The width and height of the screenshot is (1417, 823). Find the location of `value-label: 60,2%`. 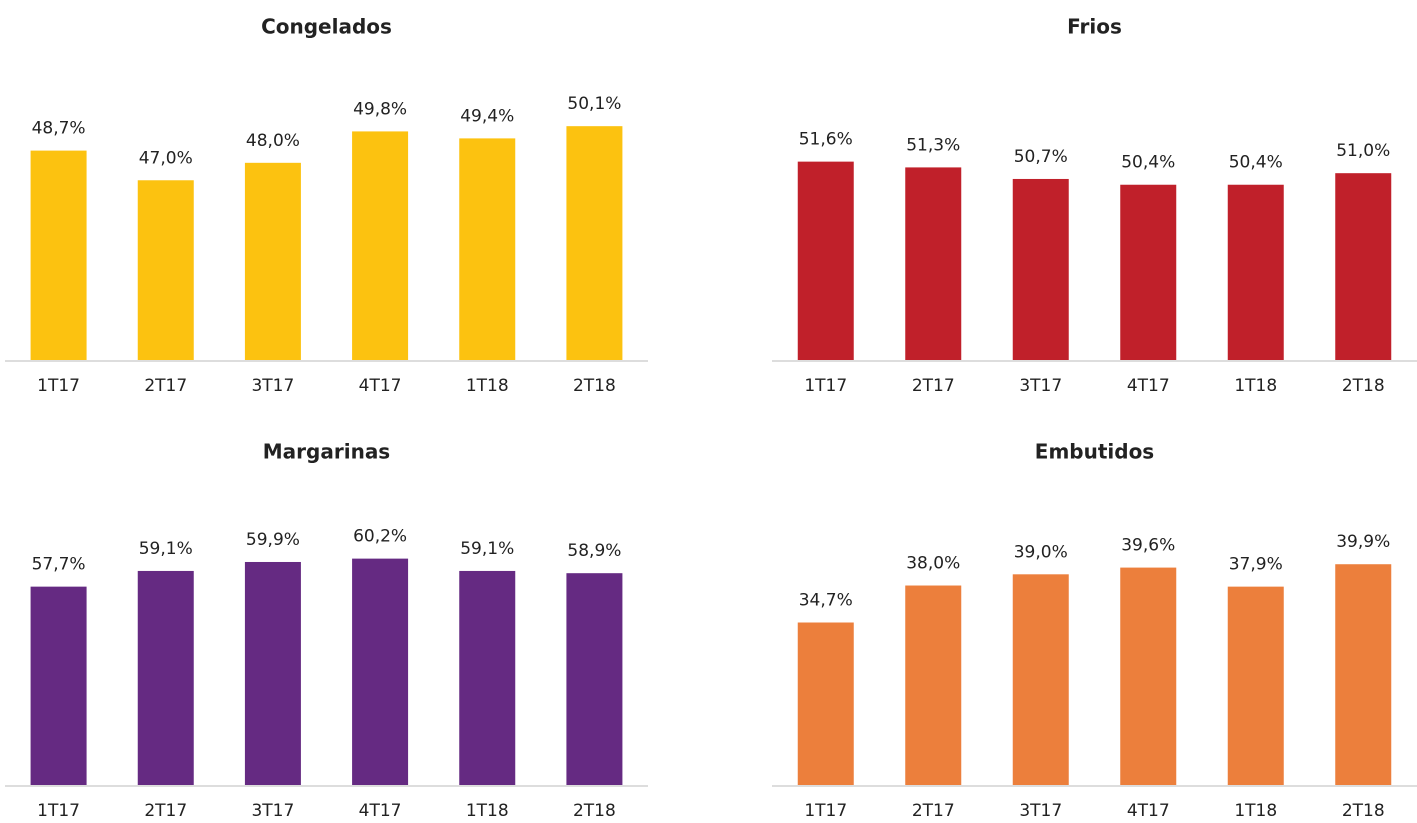

value-label: 60,2% is located at coordinates (380, 537).